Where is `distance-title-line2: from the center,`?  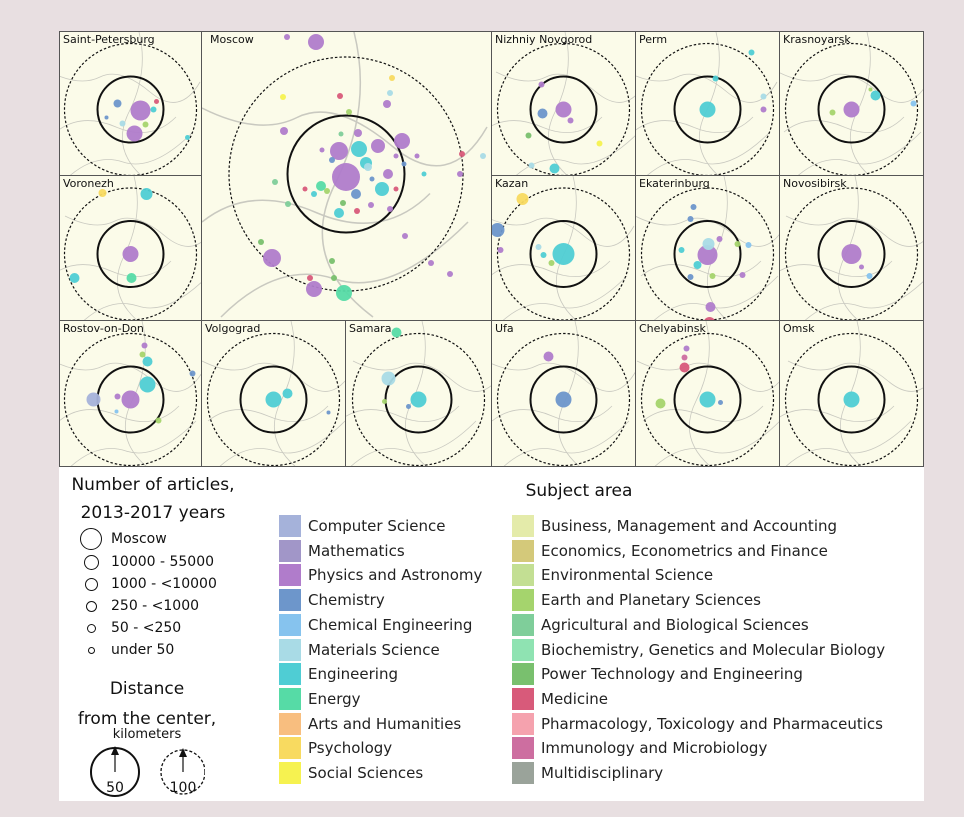
distance-title-line2: from the center, is located at coordinates (147, 719).